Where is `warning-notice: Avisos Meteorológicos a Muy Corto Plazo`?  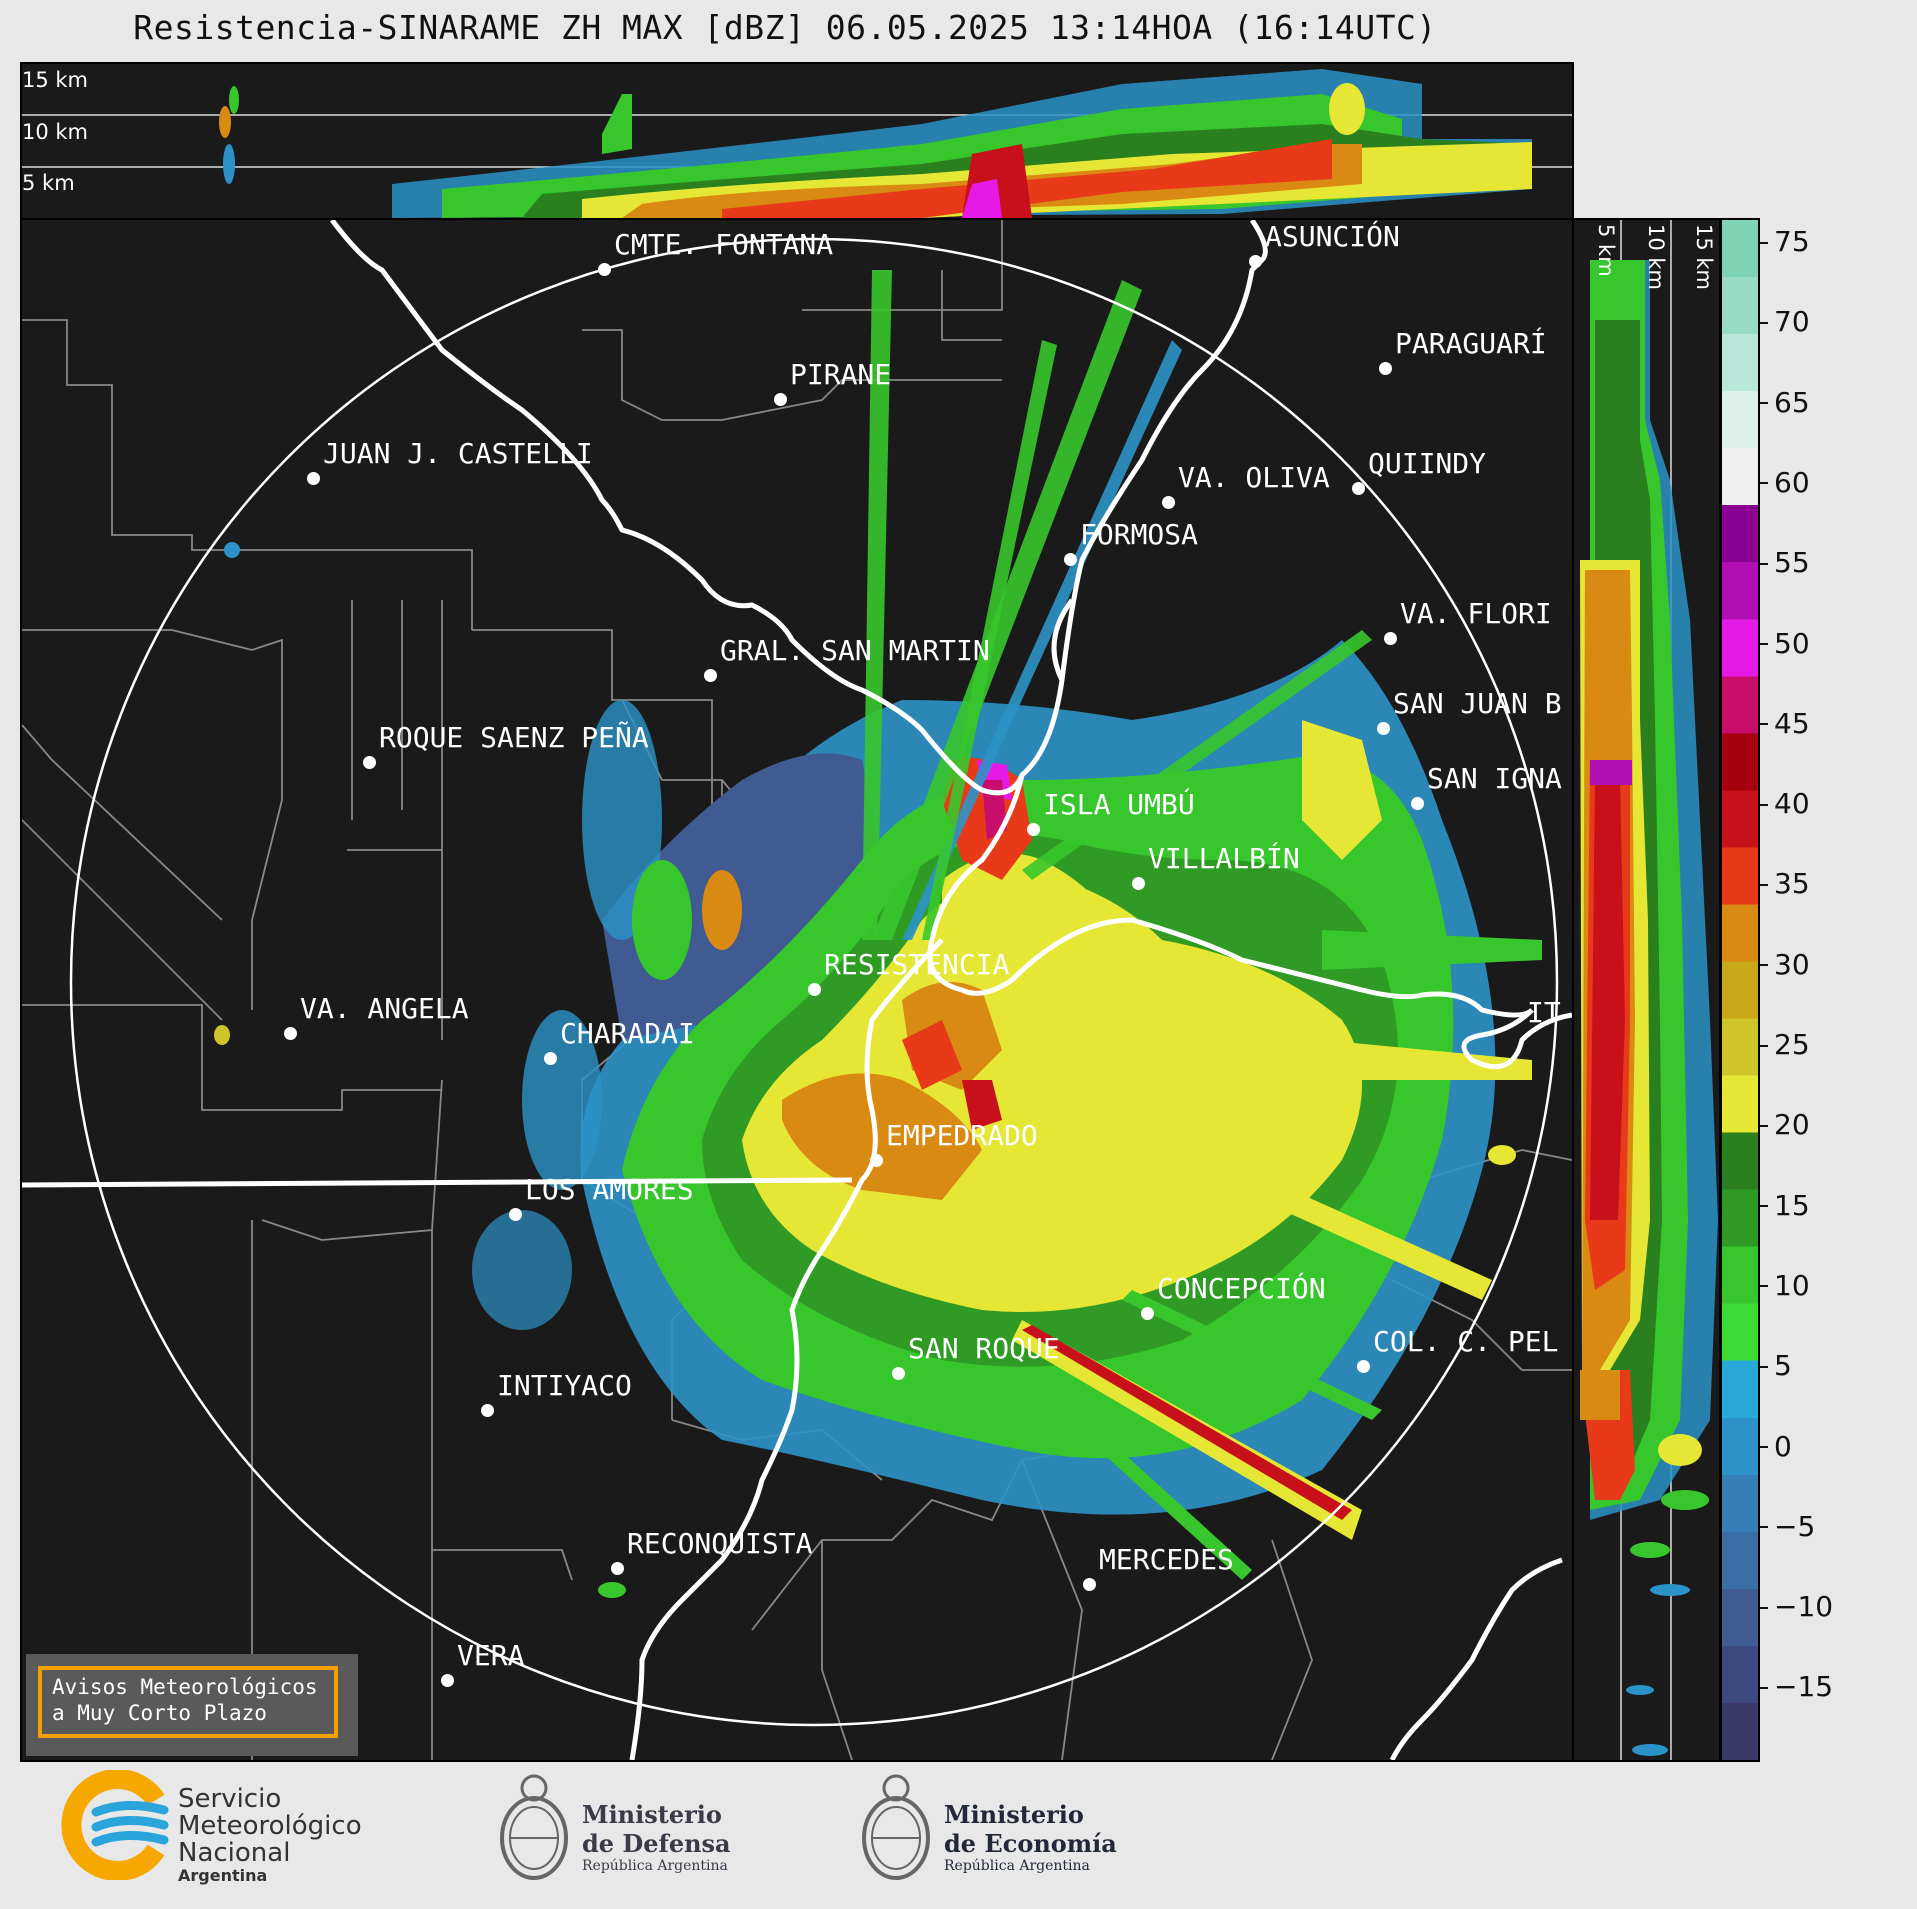 warning-notice: Avisos Meteorológicos a Muy Corto Plazo is located at coordinates (192, 1705).